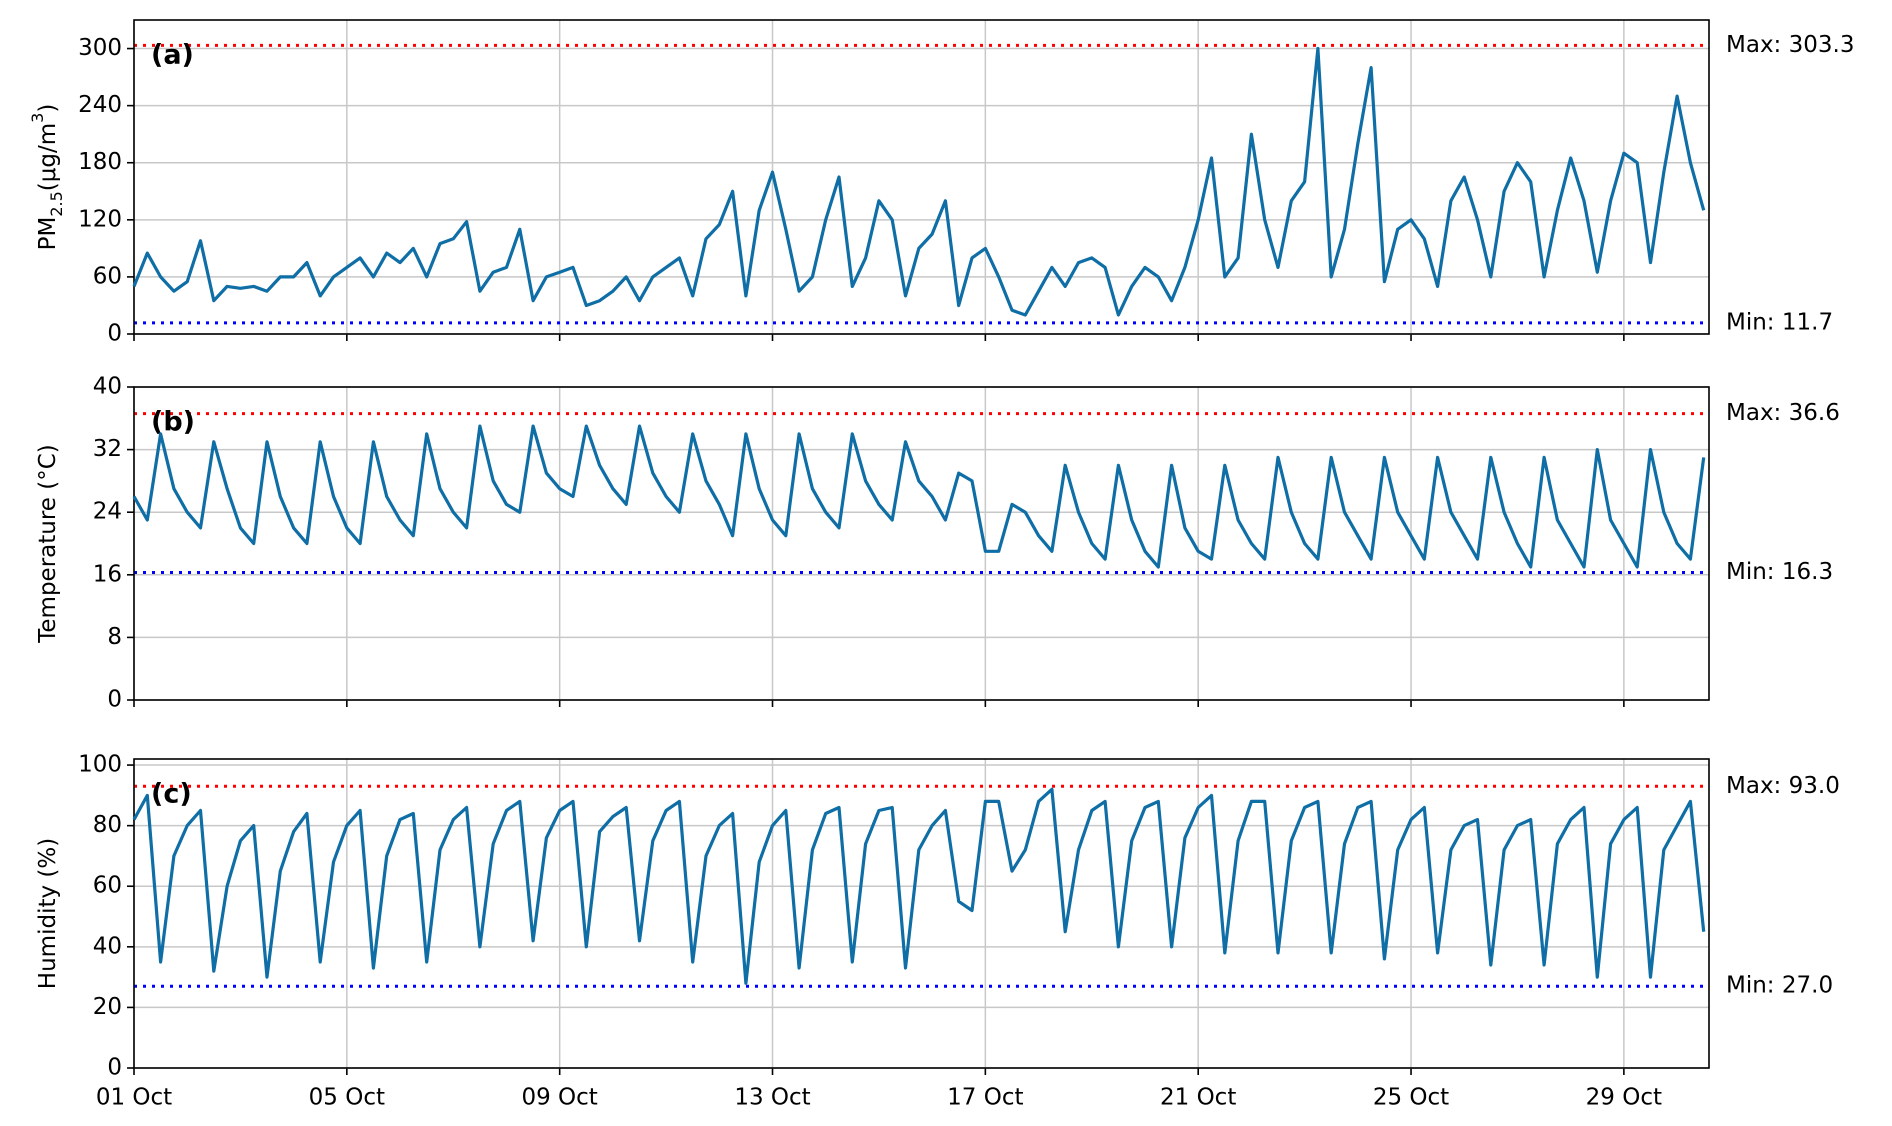 Image resolution: width=1892 pixels, height=1126 pixels. What do you see at coordinates (1779, 322) in the screenshot?
I see `reference-label: Min: 11.7` at bounding box center [1779, 322].